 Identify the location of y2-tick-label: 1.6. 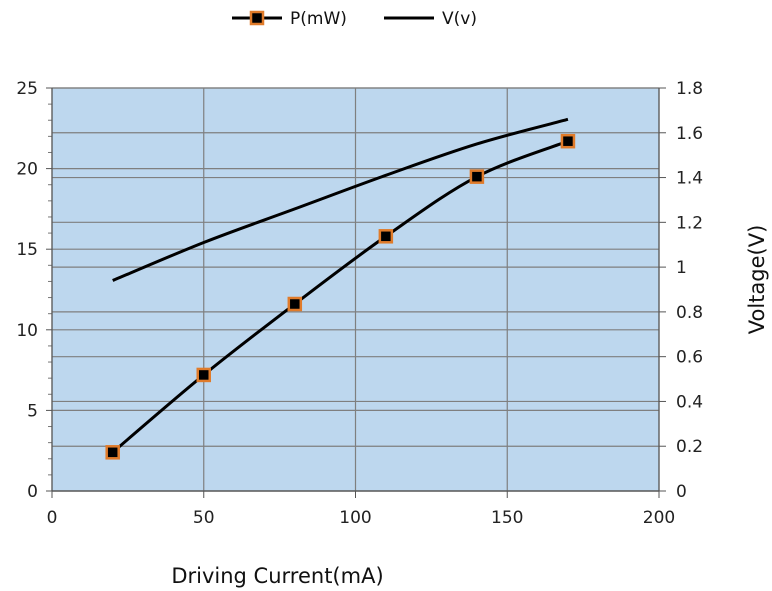
(689, 134).